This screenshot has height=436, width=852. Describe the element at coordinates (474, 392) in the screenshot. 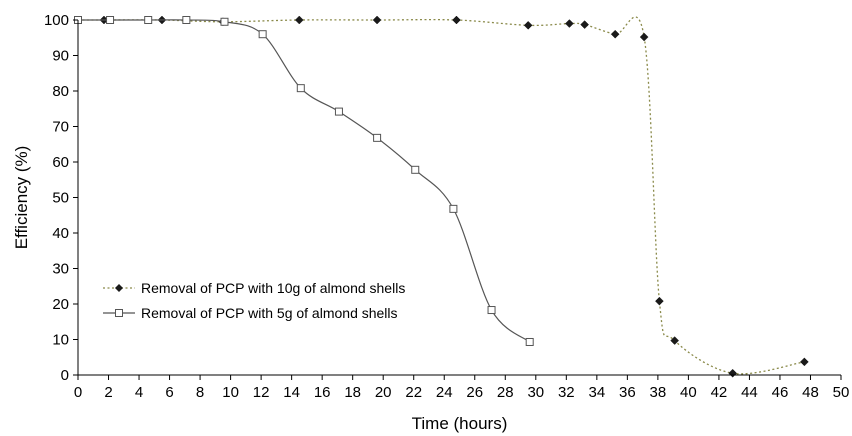

I see `x-tick-label: 26` at that location.